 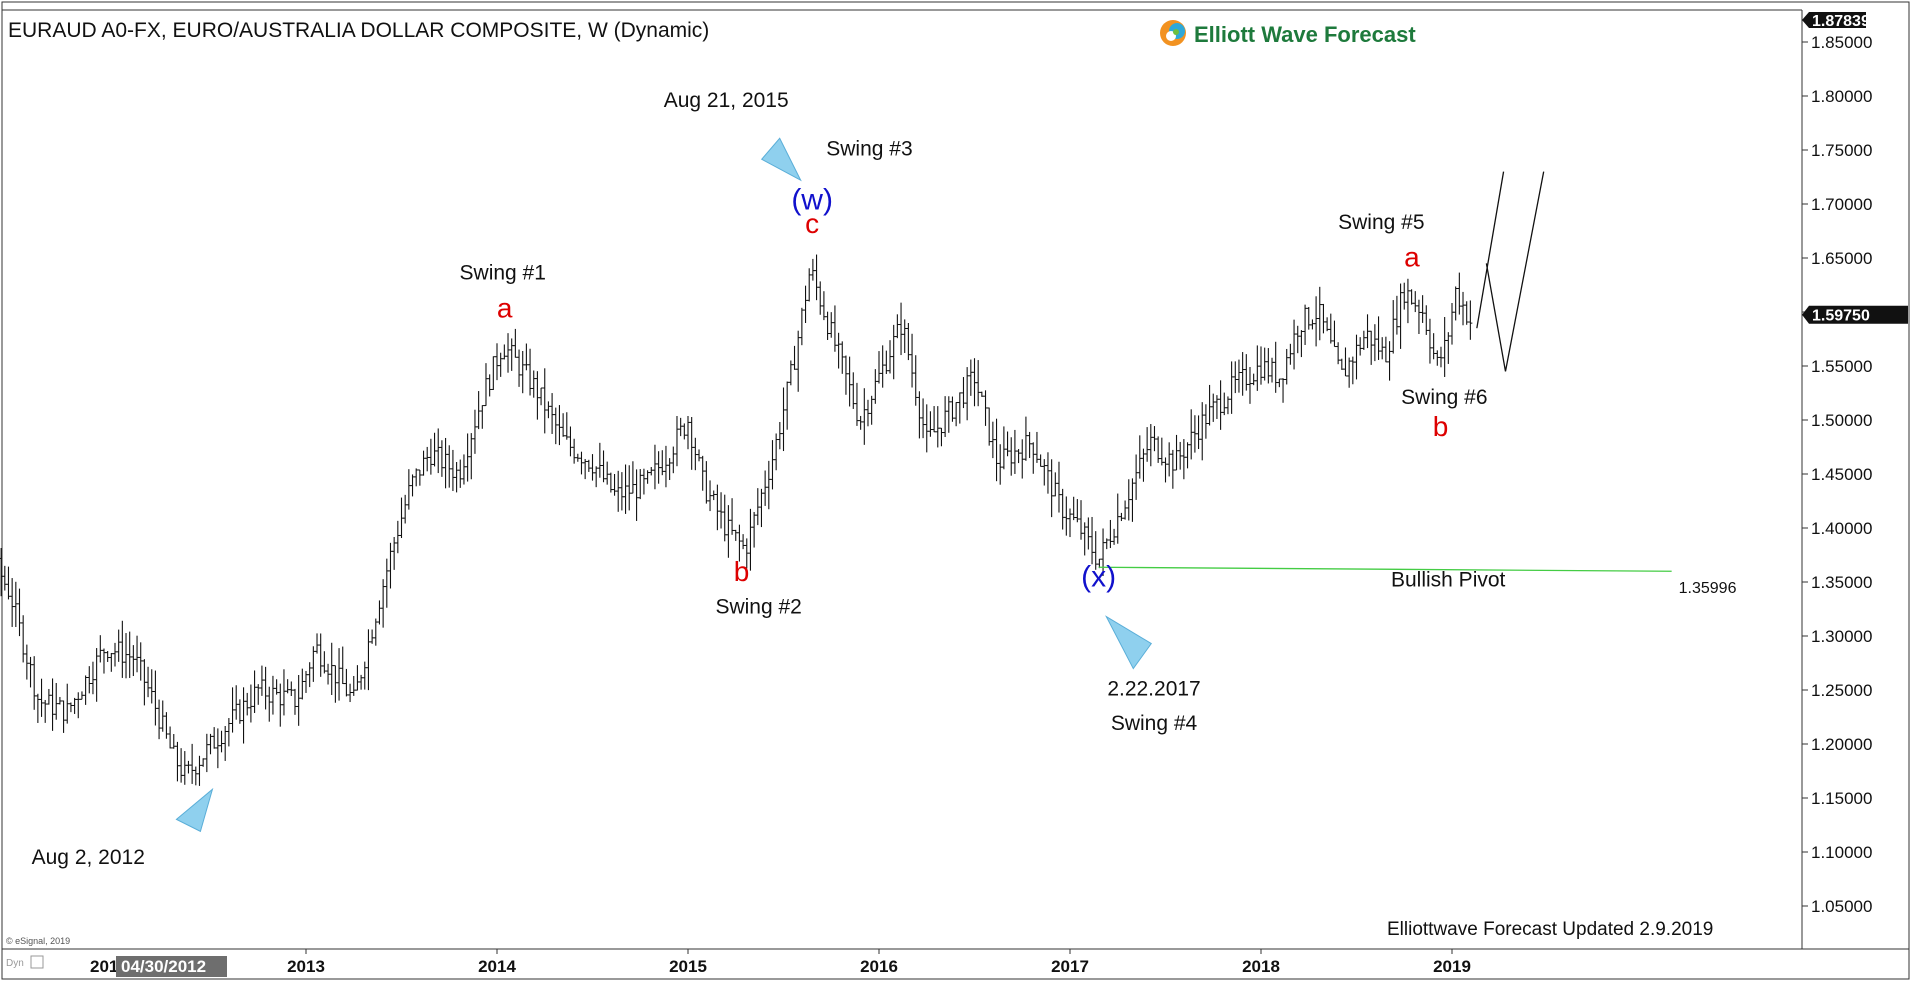 I want to click on svg-text: 04/30/2012, so click(x=163, y=966).